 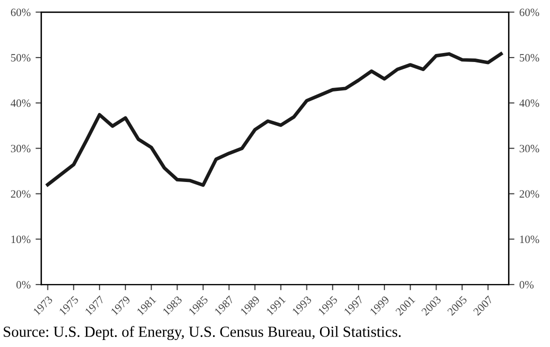 I want to click on y2-tick-label: 30%, so click(x=530, y=148).